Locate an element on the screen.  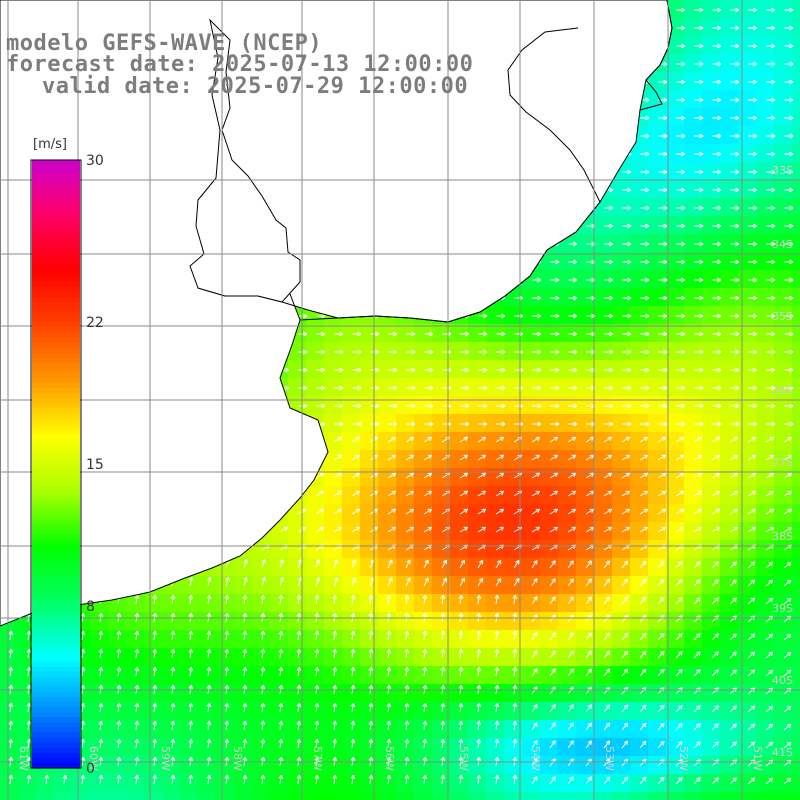
longitude-label: 55W is located at coordinates (463, 758).